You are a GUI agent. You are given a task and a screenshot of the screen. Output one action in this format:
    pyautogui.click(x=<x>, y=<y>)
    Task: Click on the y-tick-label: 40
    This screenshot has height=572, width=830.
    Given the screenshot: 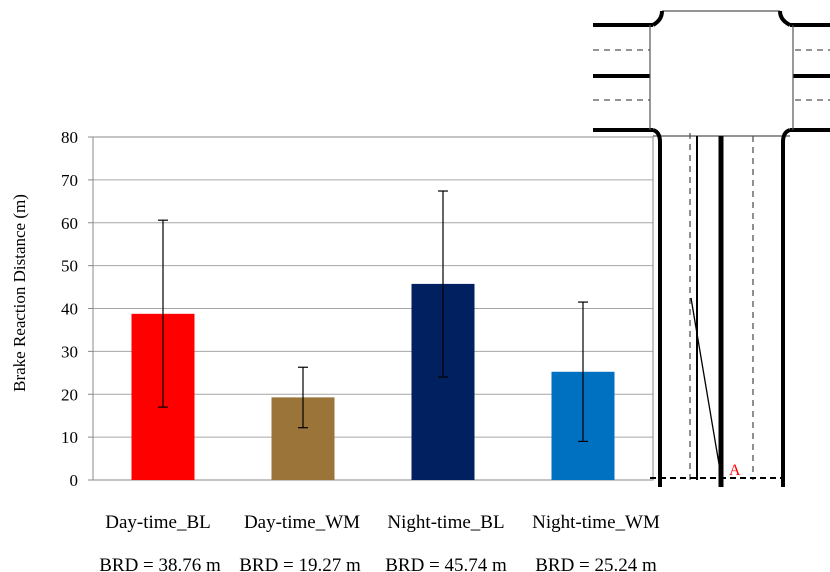 What is the action you would take?
    pyautogui.click(x=69, y=309)
    